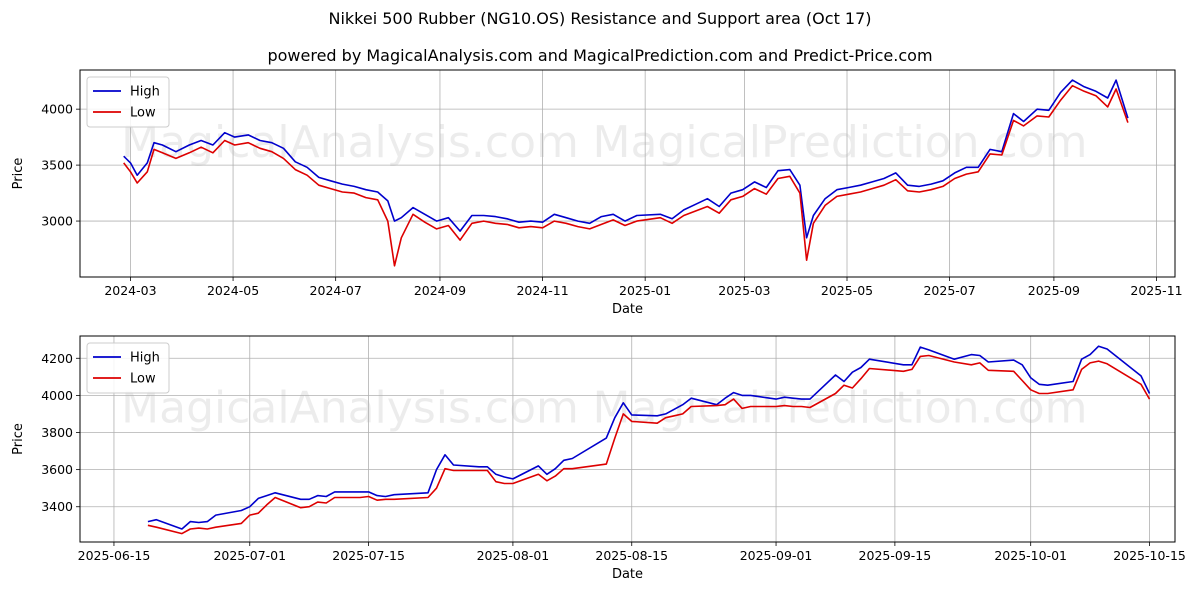 This screenshot has height=600, width=1200. What do you see at coordinates (542, 290) in the screenshot?
I see `x-tick-label: 2024-11` at bounding box center [542, 290].